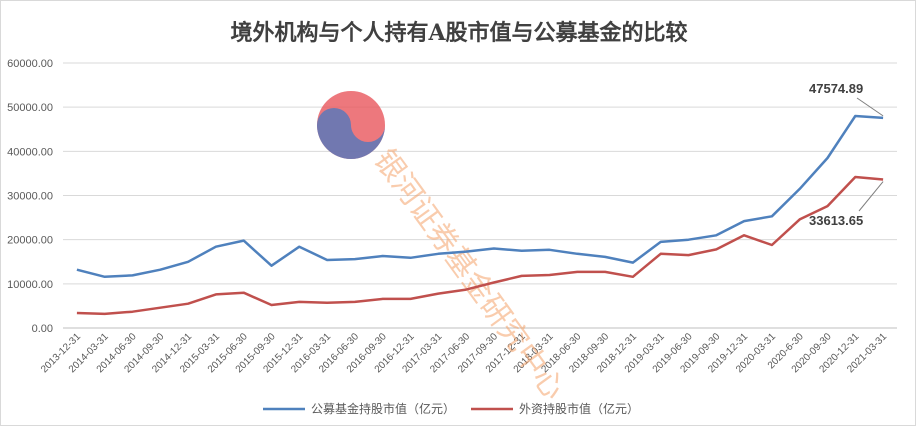 The height and width of the screenshot is (427, 916). I want to click on y-tick-label: 20000.00, so click(30, 241).